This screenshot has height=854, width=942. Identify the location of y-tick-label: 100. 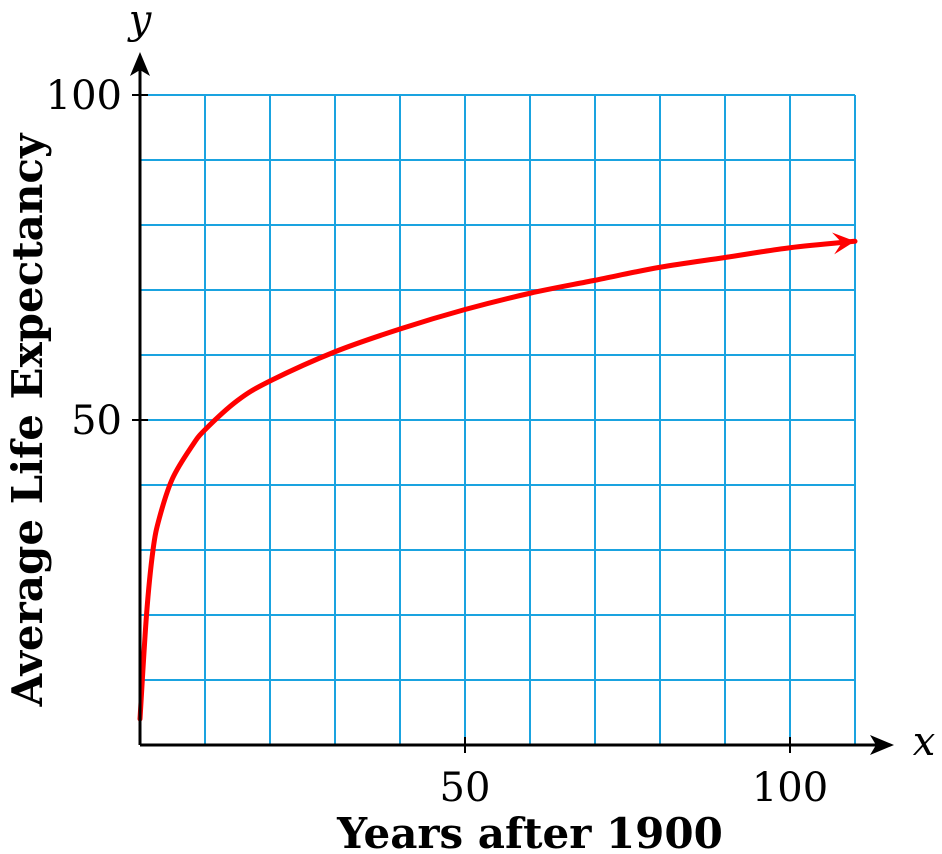
(84, 96).